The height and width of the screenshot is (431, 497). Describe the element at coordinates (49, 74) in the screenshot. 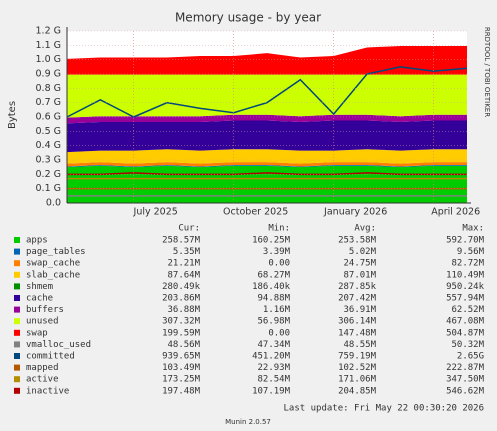

I see `y-tick-label: 0.9 G` at that location.